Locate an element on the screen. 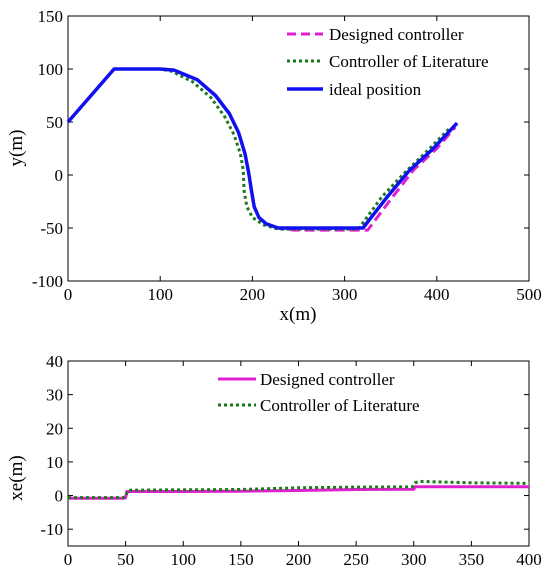 The width and height of the screenshot is (550, 578). y-tick-label: 50 is located at coordinates (54, 122).